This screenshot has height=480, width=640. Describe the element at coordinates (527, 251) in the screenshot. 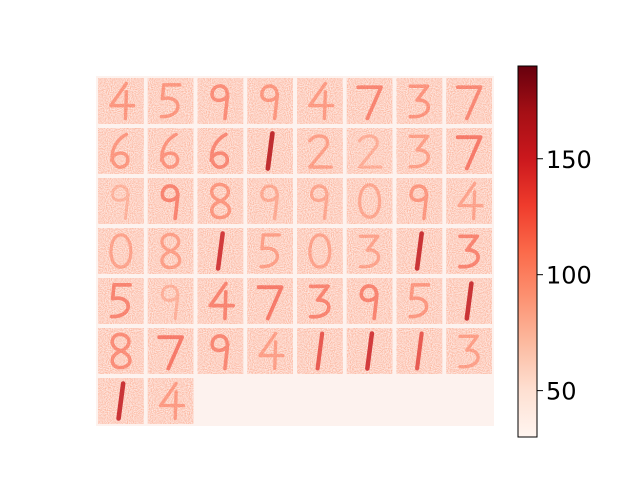

I see `colorbar-gradient` at that location.